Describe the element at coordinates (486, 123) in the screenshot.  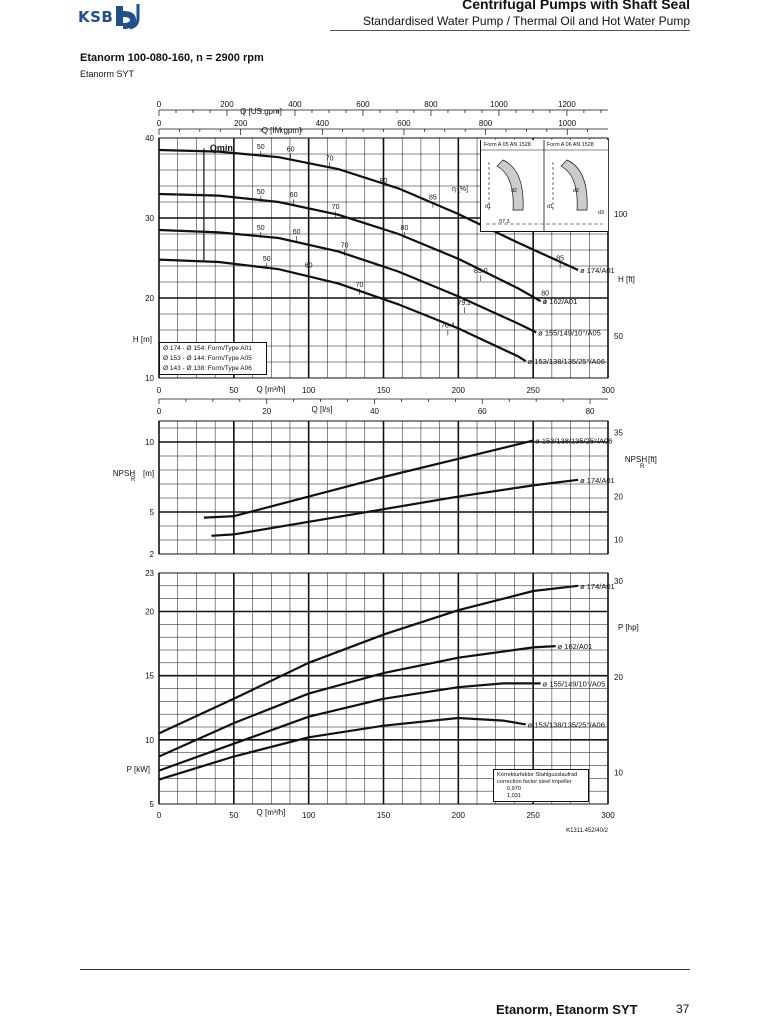
I see `imgpm-tick-label: 800` at that location.